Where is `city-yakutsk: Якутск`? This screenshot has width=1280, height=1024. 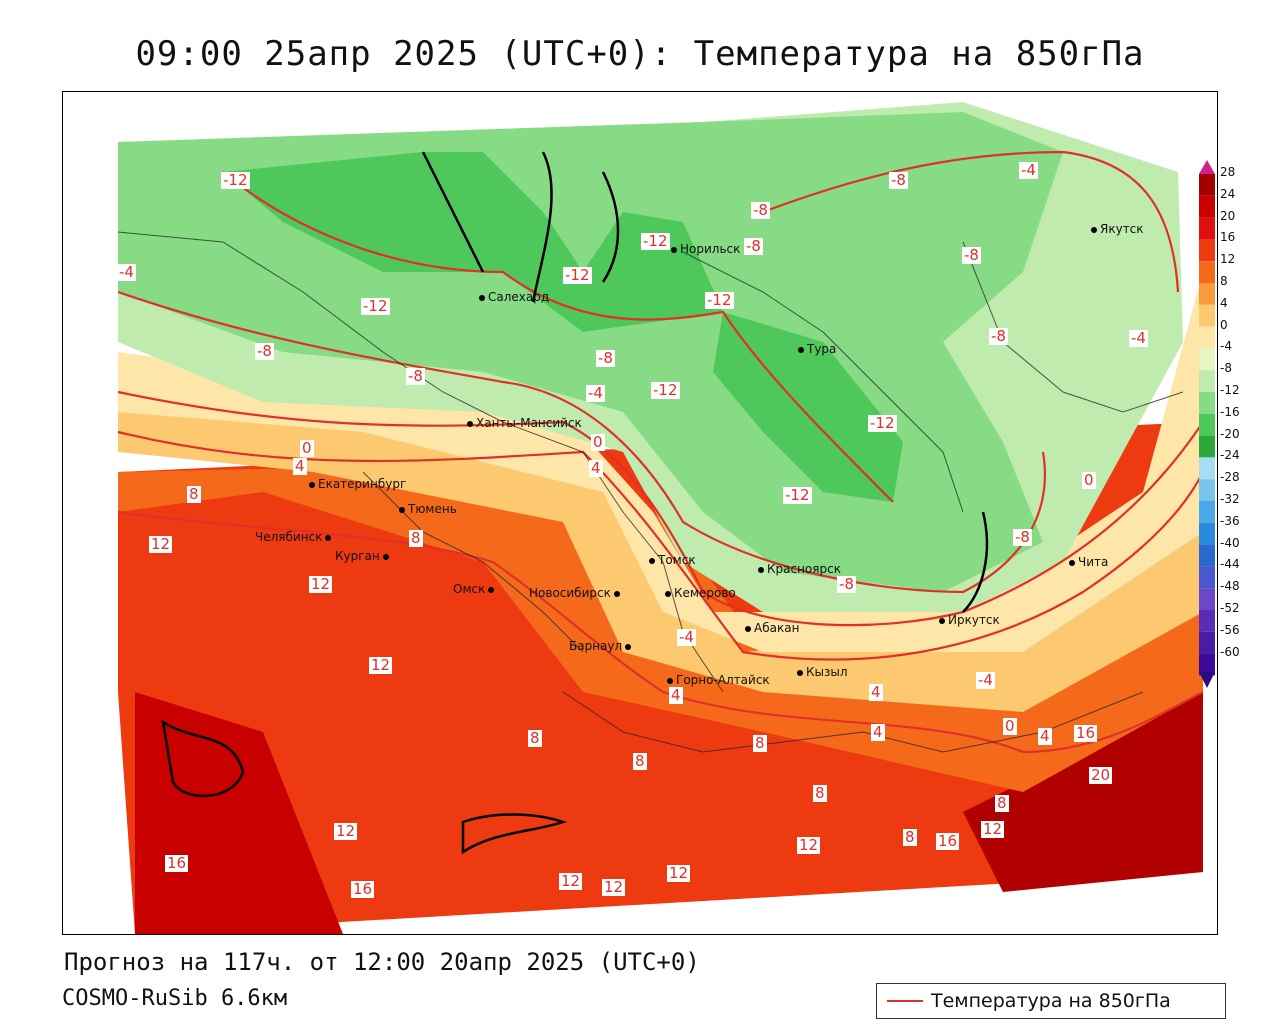 city-yakutsk: Якутск is located at coordinates (1117, 229).